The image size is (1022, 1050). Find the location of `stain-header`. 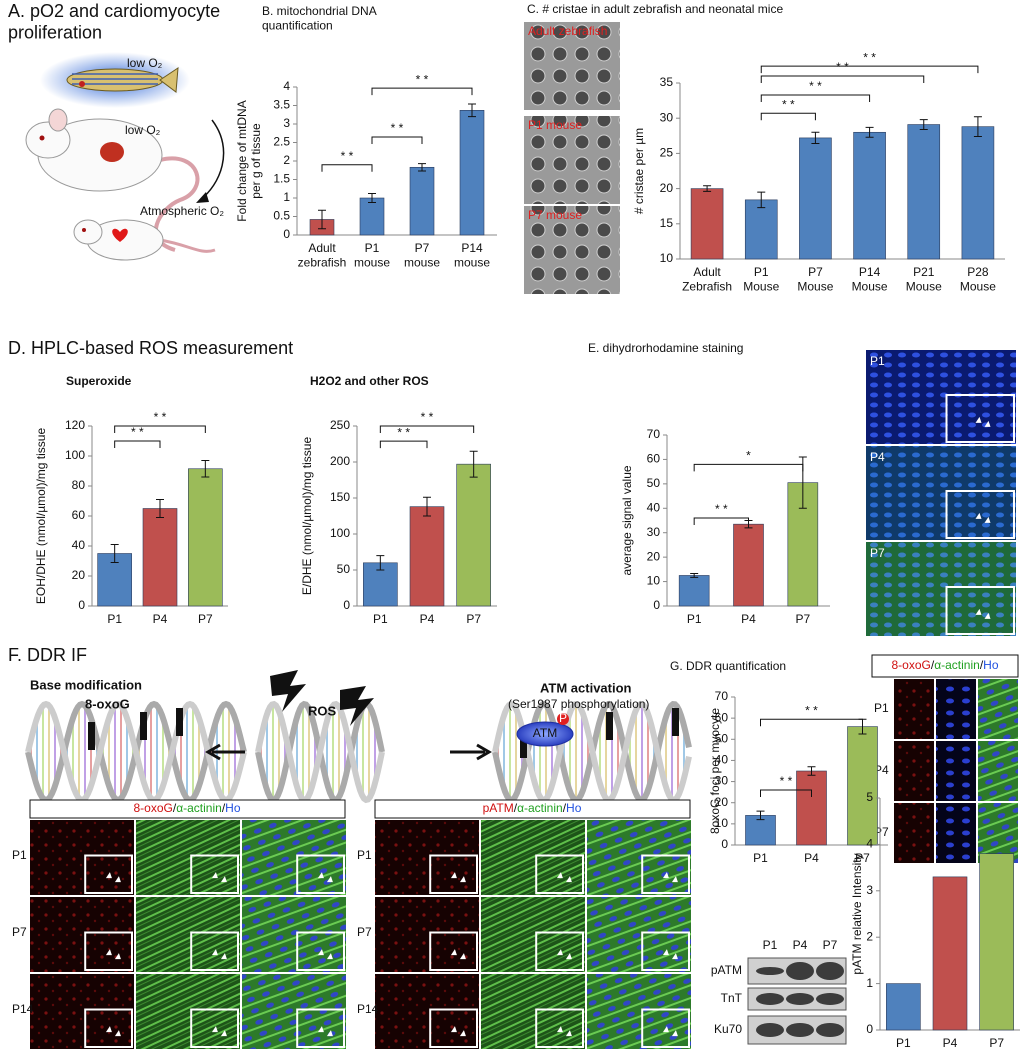

stain-header is located at coordinates (945, 666).